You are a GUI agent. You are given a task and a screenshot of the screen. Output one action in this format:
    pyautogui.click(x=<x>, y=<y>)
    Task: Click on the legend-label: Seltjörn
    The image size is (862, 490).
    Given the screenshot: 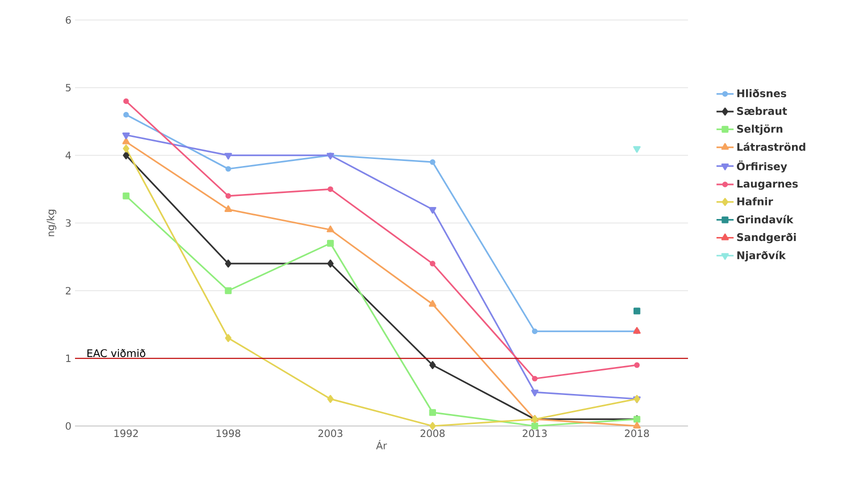 What is the action you would take?
    pyautogui.click(x=759, y=129)
    